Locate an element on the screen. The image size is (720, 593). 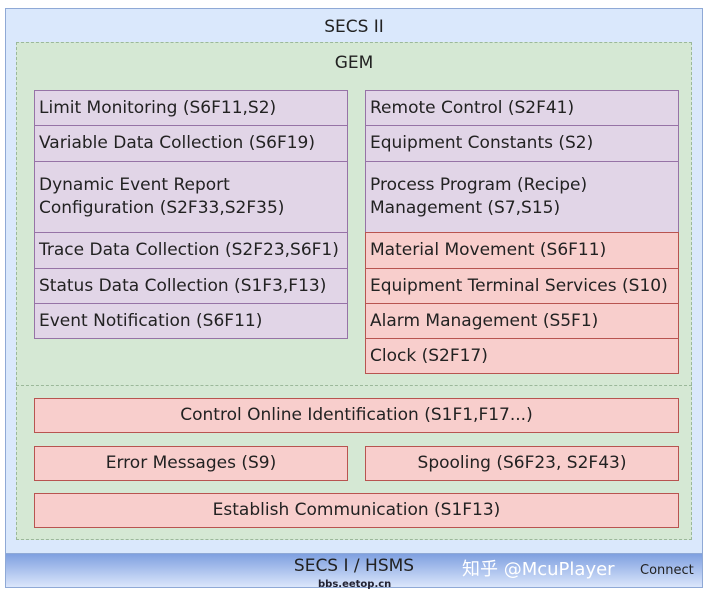
gem-capability: Material Movement (S6F11) is located at coordinates (522, 250).